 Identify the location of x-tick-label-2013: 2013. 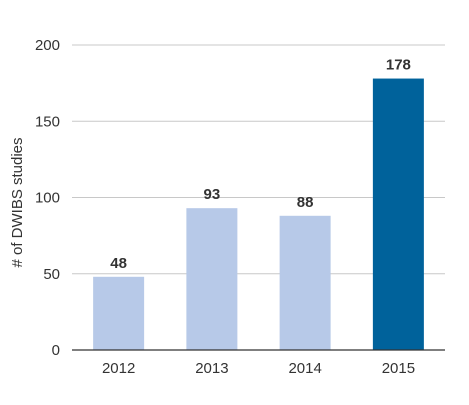
(211, 368).